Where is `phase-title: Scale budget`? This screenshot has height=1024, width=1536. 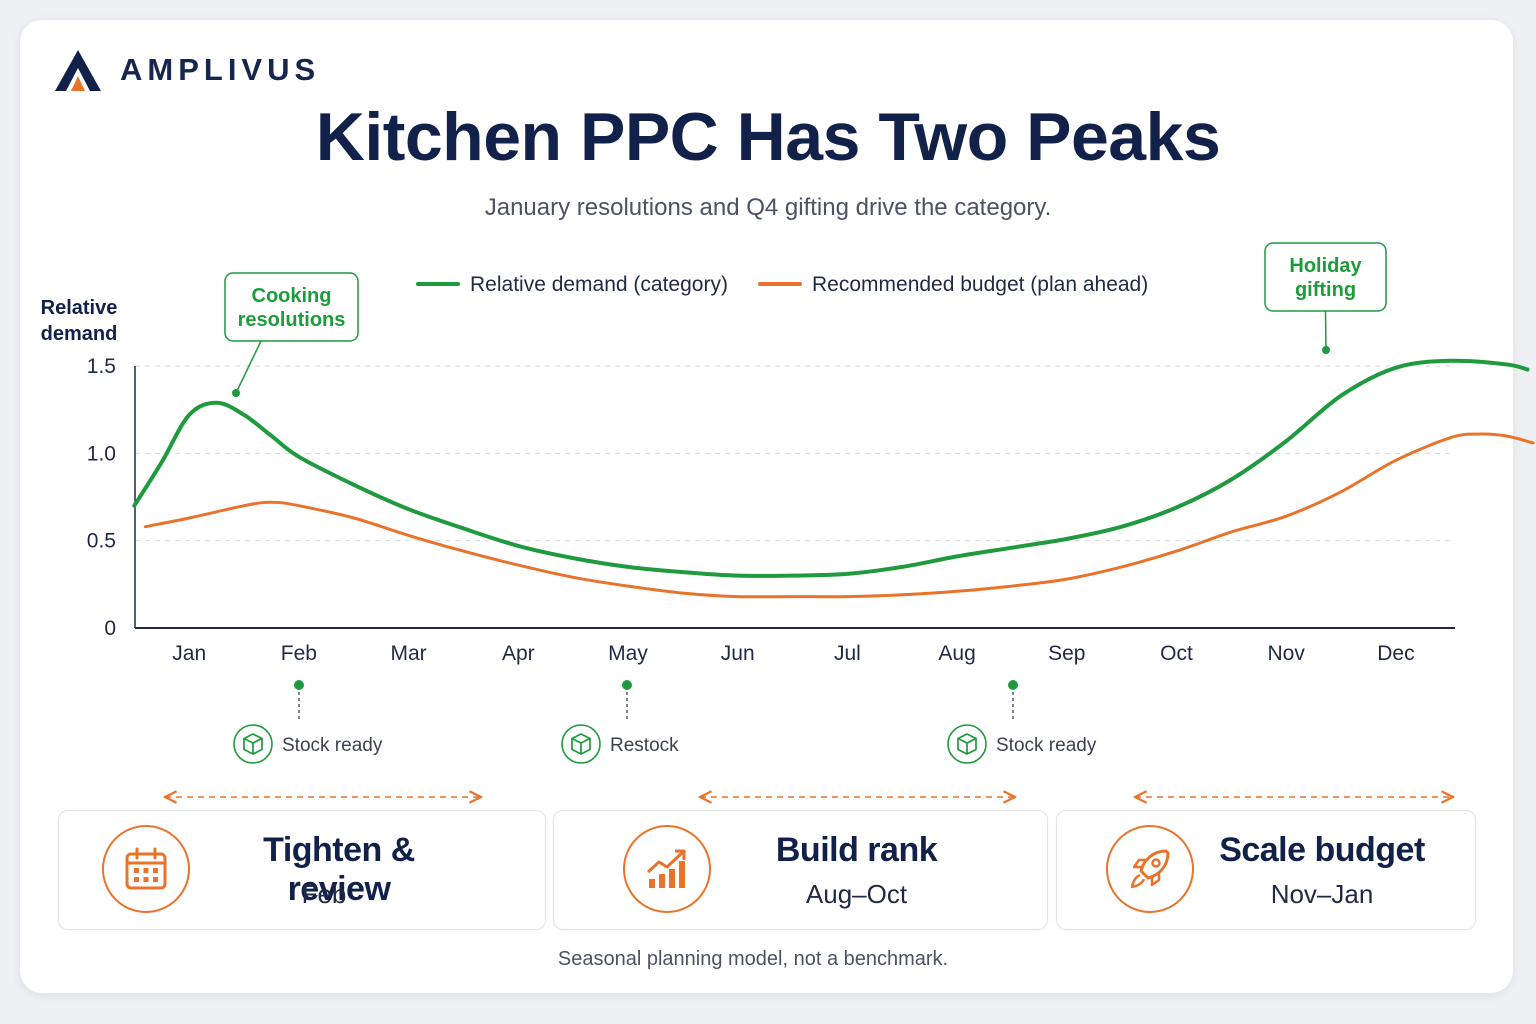
phase-title: Scale budget is located at coordinates (1322, 850).